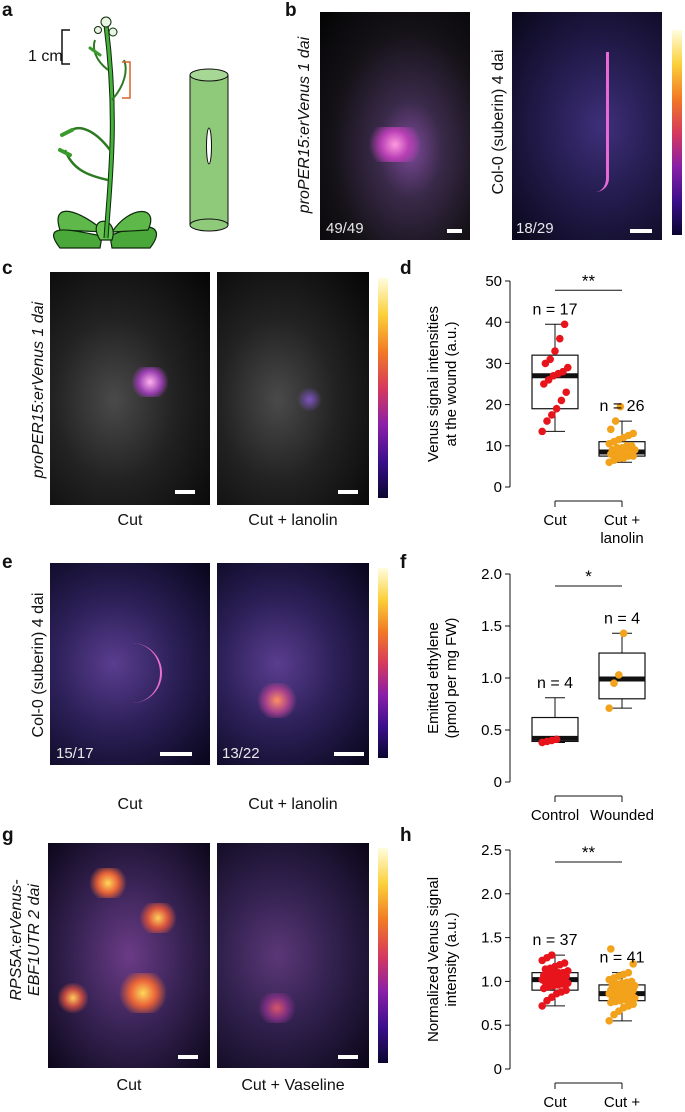  Describe the element at coordinates (293, 1085) in the screenshot. I see `caption-g-right: Cut + Vaseline` at that location.